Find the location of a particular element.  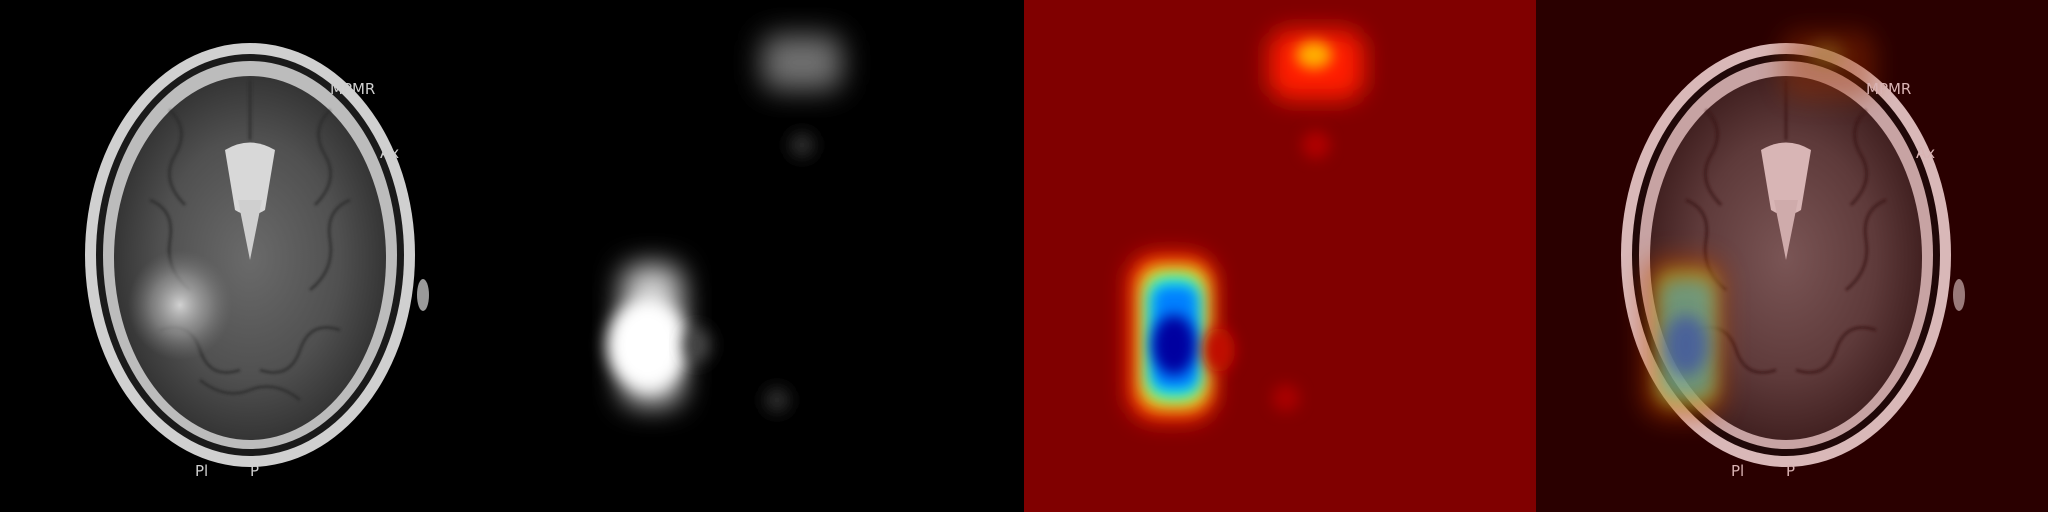

lesion-hyperintensity is located at coordinates (180, 305).